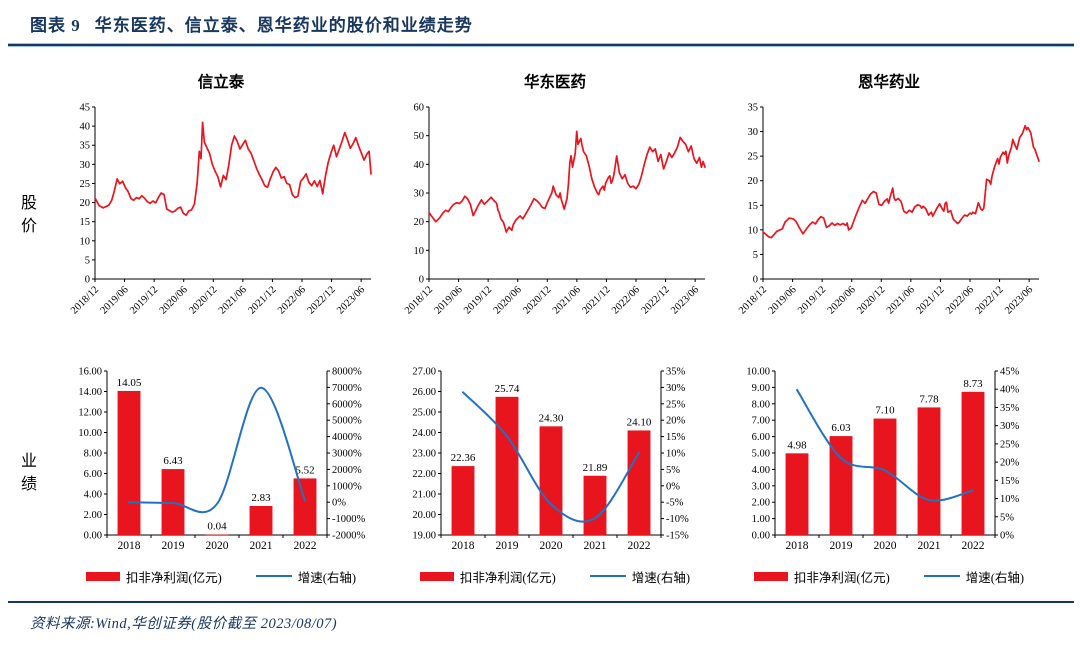  Describe the element at coordinates (28, 472) in the screenshot. I see `row-label-perf: 业绩` at that location.